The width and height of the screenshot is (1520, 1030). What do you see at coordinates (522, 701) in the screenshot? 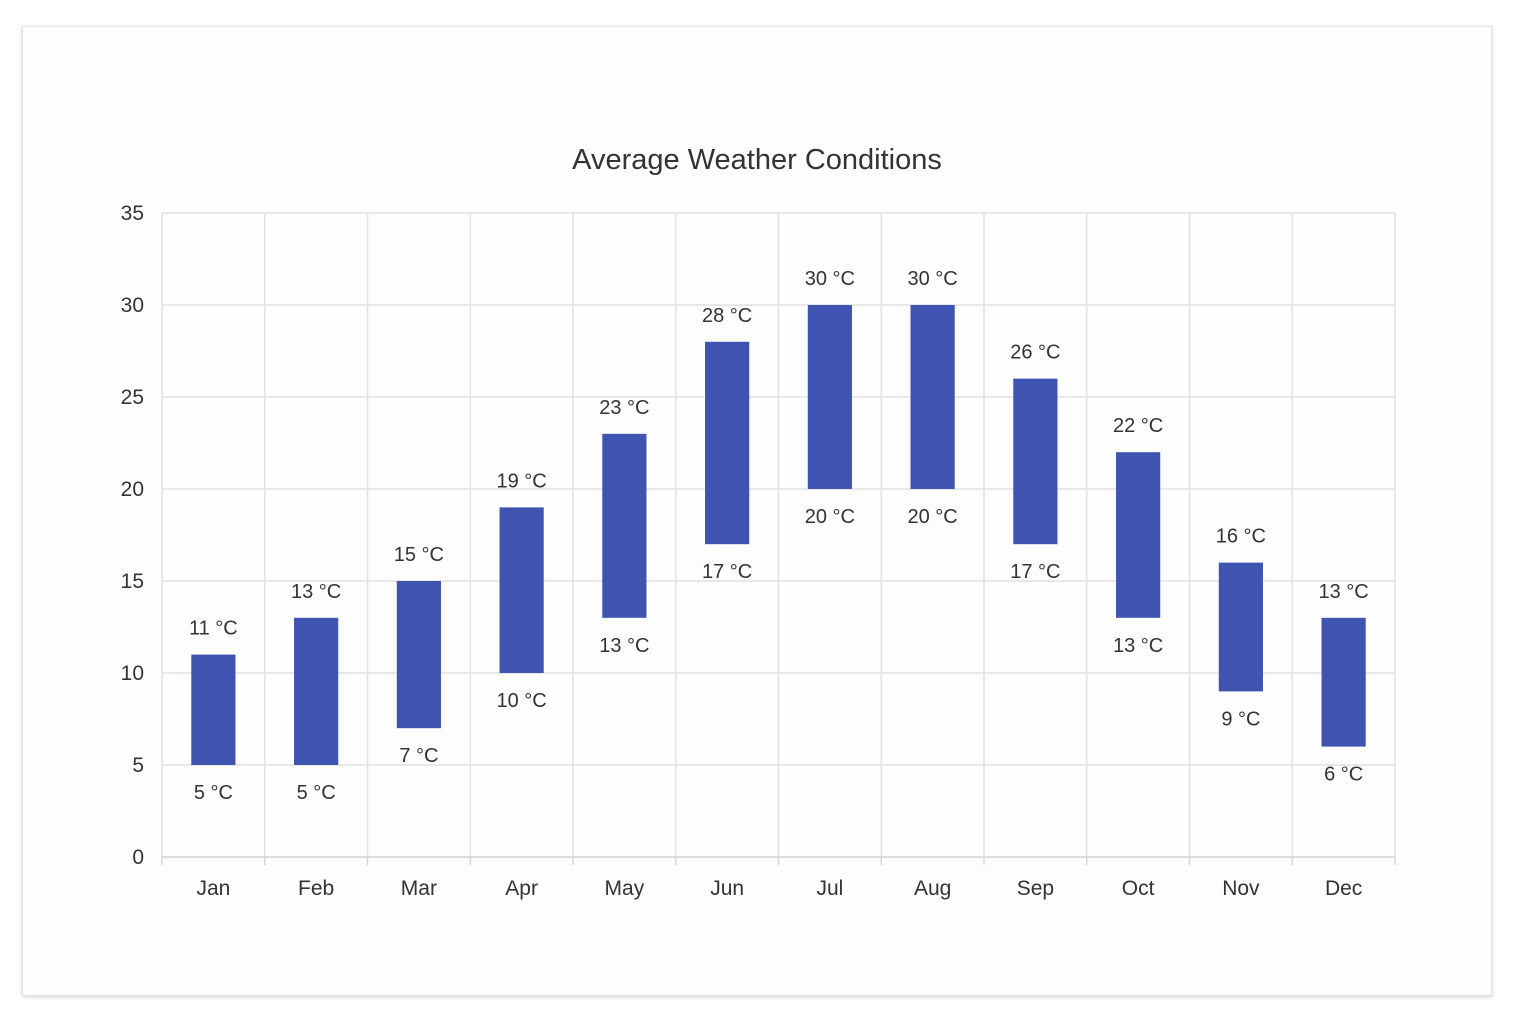
I see `low-value-label: 10 °C` at bounding box center [522, 701].